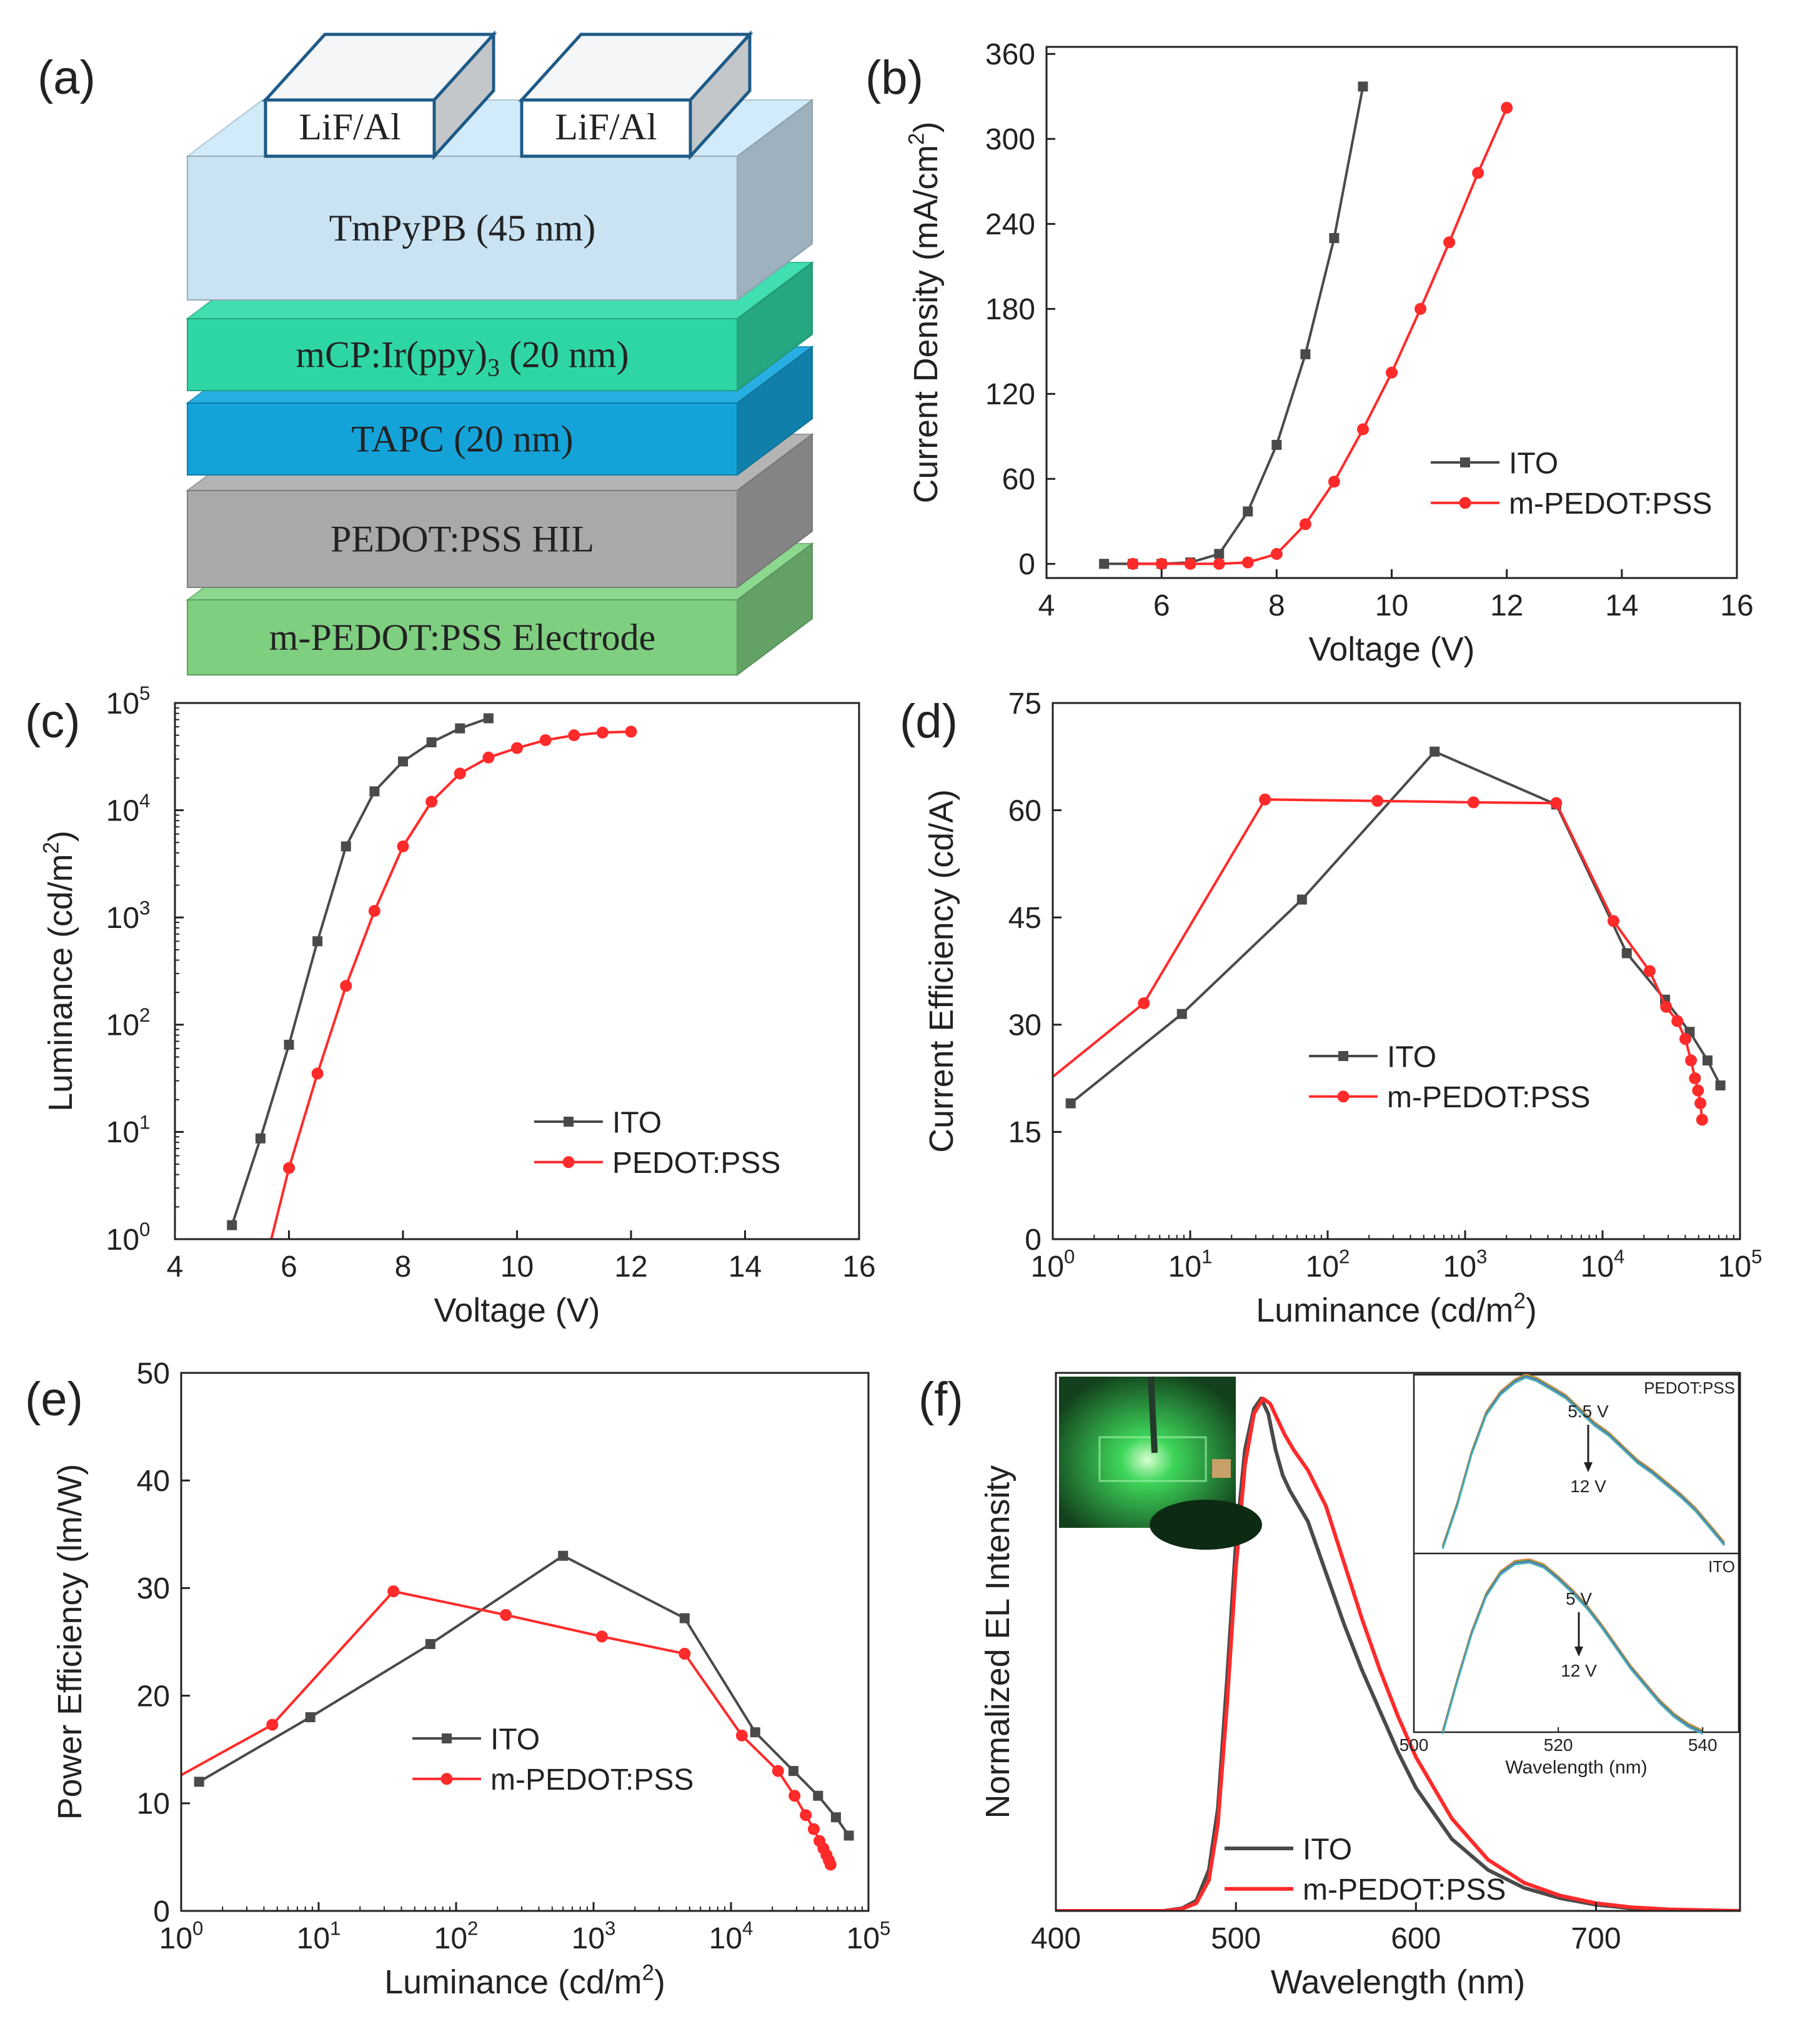  What do you see at coordinates (128, 1131) in the screenshot?
I see `y-tick-label: 10¹` at bounding box center [128, 1131].